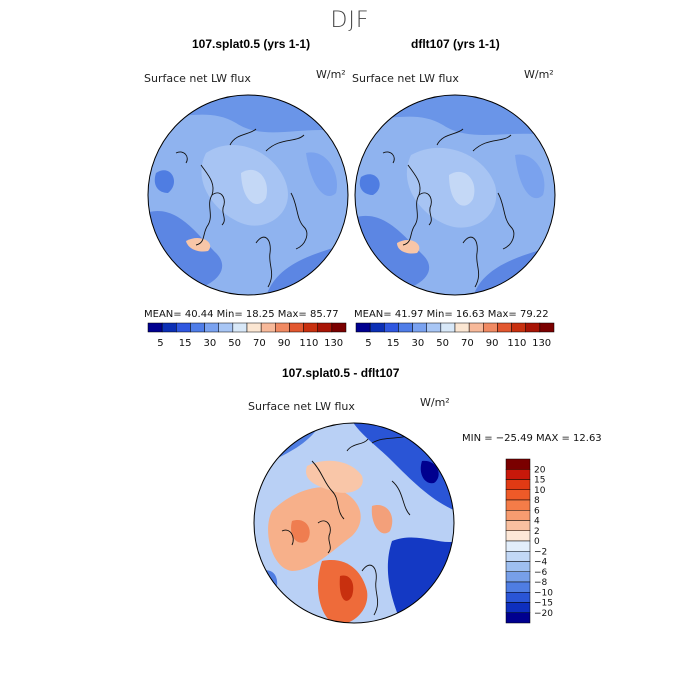 Image resolution: width=700 pixels, height=700 pixels. I want to click on colorbar-tick-label: −8, so click(541, 583).